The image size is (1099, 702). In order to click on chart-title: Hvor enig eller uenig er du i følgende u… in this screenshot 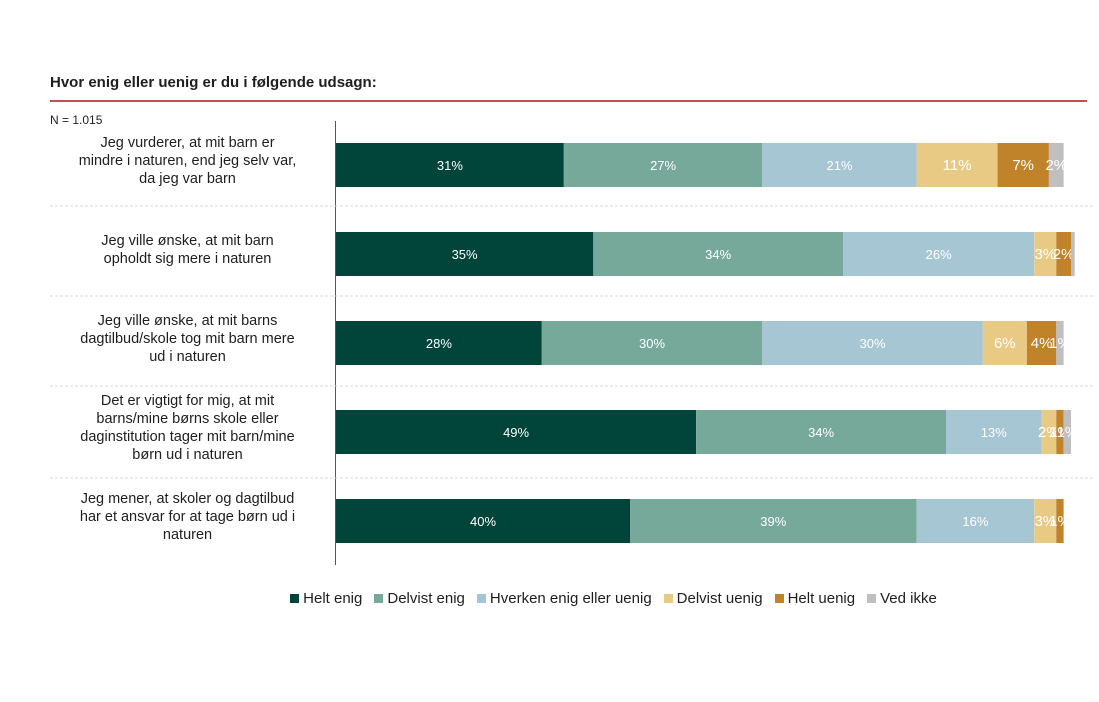, I will do `click(213, 82)`.